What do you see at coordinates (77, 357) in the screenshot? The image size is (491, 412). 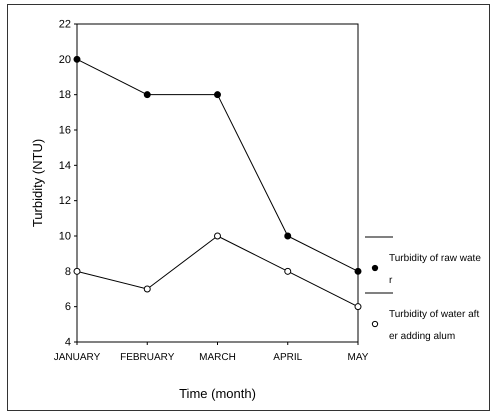 I see `x-tick-label: JANUARY` at bounding box center [77, 357].